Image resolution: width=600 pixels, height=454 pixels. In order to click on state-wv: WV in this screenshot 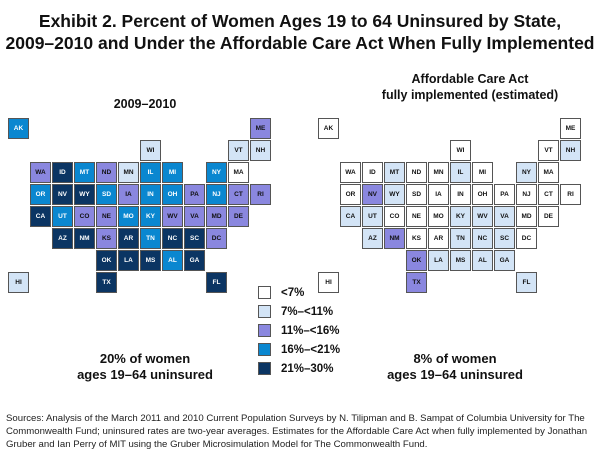, I will do `click(482, 216)`.